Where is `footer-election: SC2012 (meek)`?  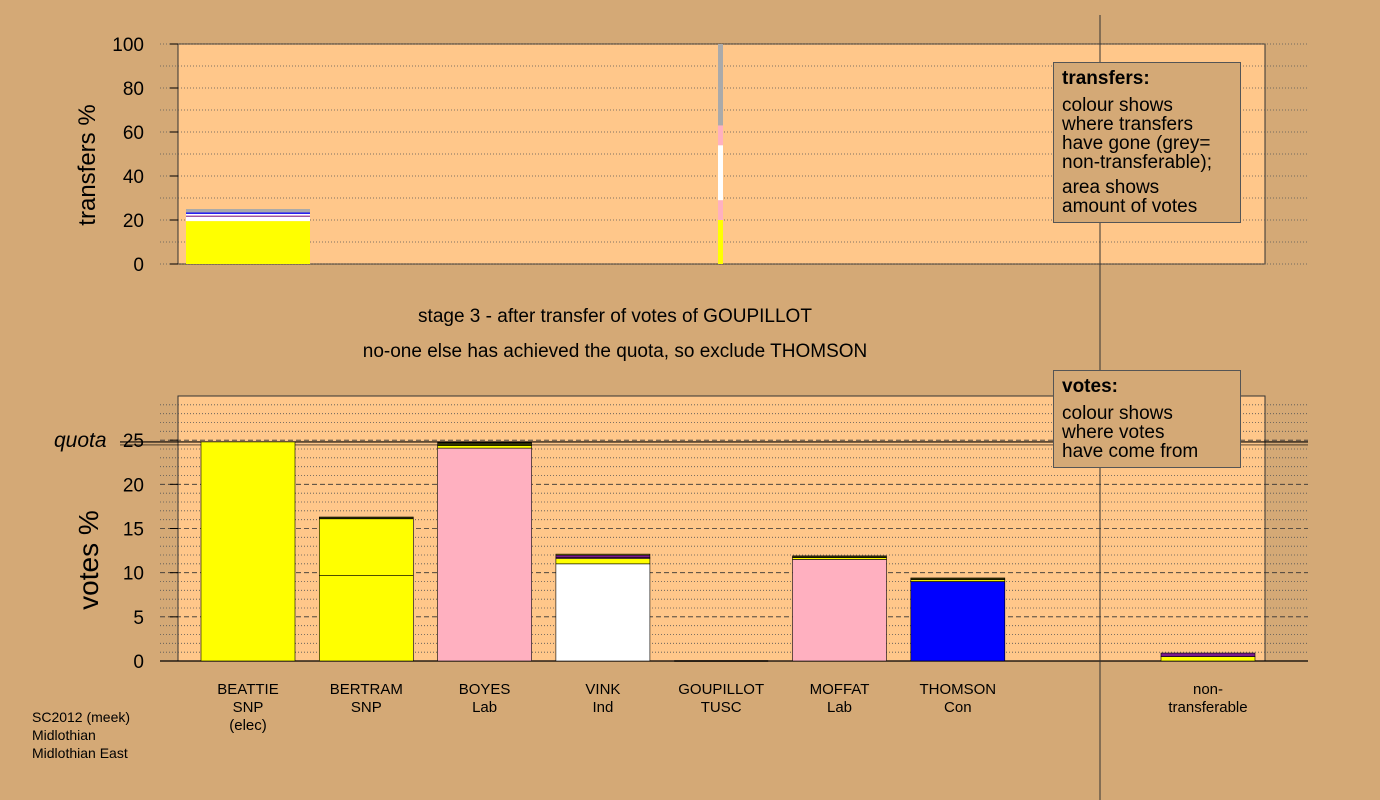
footer-election: SC2012 (meek) is located at coordinates (81, 717).